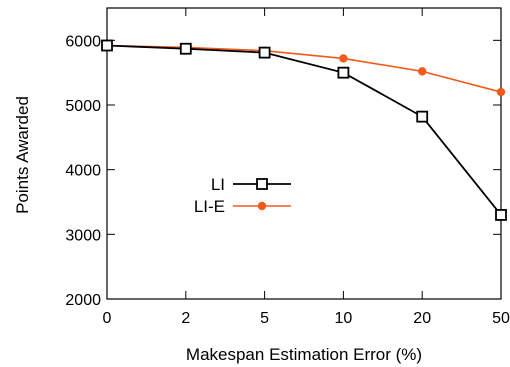  I want to click on legend-label-LI-E: LI-E, so click(209, 206).